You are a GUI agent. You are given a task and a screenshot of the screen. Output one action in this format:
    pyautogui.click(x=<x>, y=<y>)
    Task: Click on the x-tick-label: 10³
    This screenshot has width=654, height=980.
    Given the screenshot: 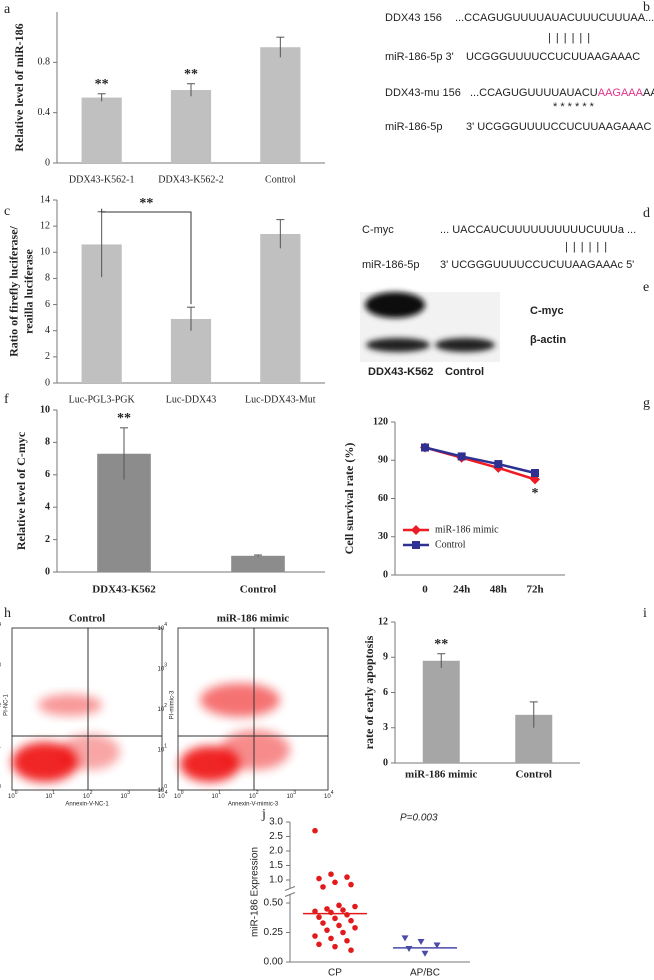 What is the action you would take?
    pyautogui.click(x=126, y=794)
    